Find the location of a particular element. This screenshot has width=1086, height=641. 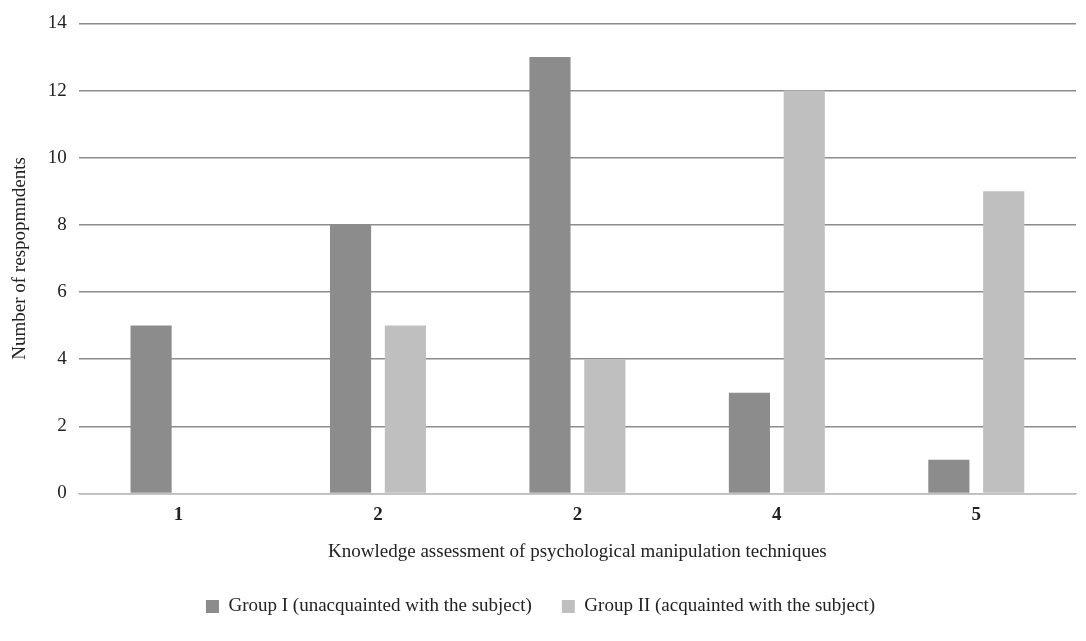

legend-label: Group II (acquainted with the subject) is located at coordinates (730, 605).